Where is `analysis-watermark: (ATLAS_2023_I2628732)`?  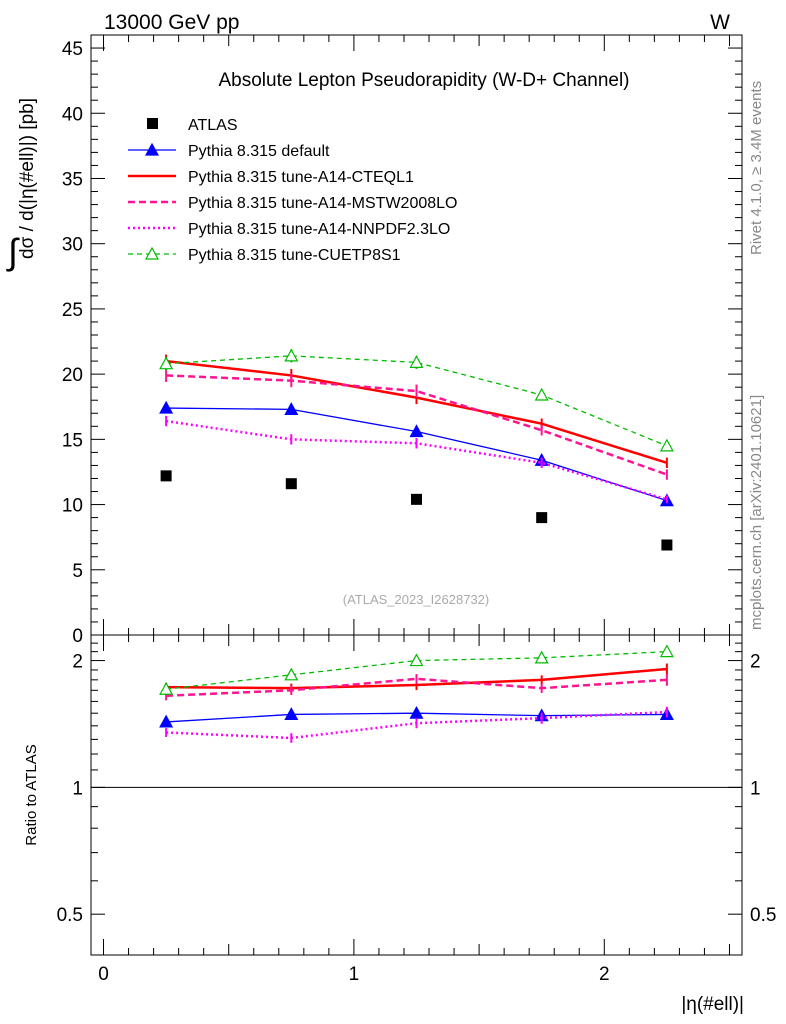 analysis-watermark: (ATLAS_2023_I2628732) is located at coordinates (416, 599).